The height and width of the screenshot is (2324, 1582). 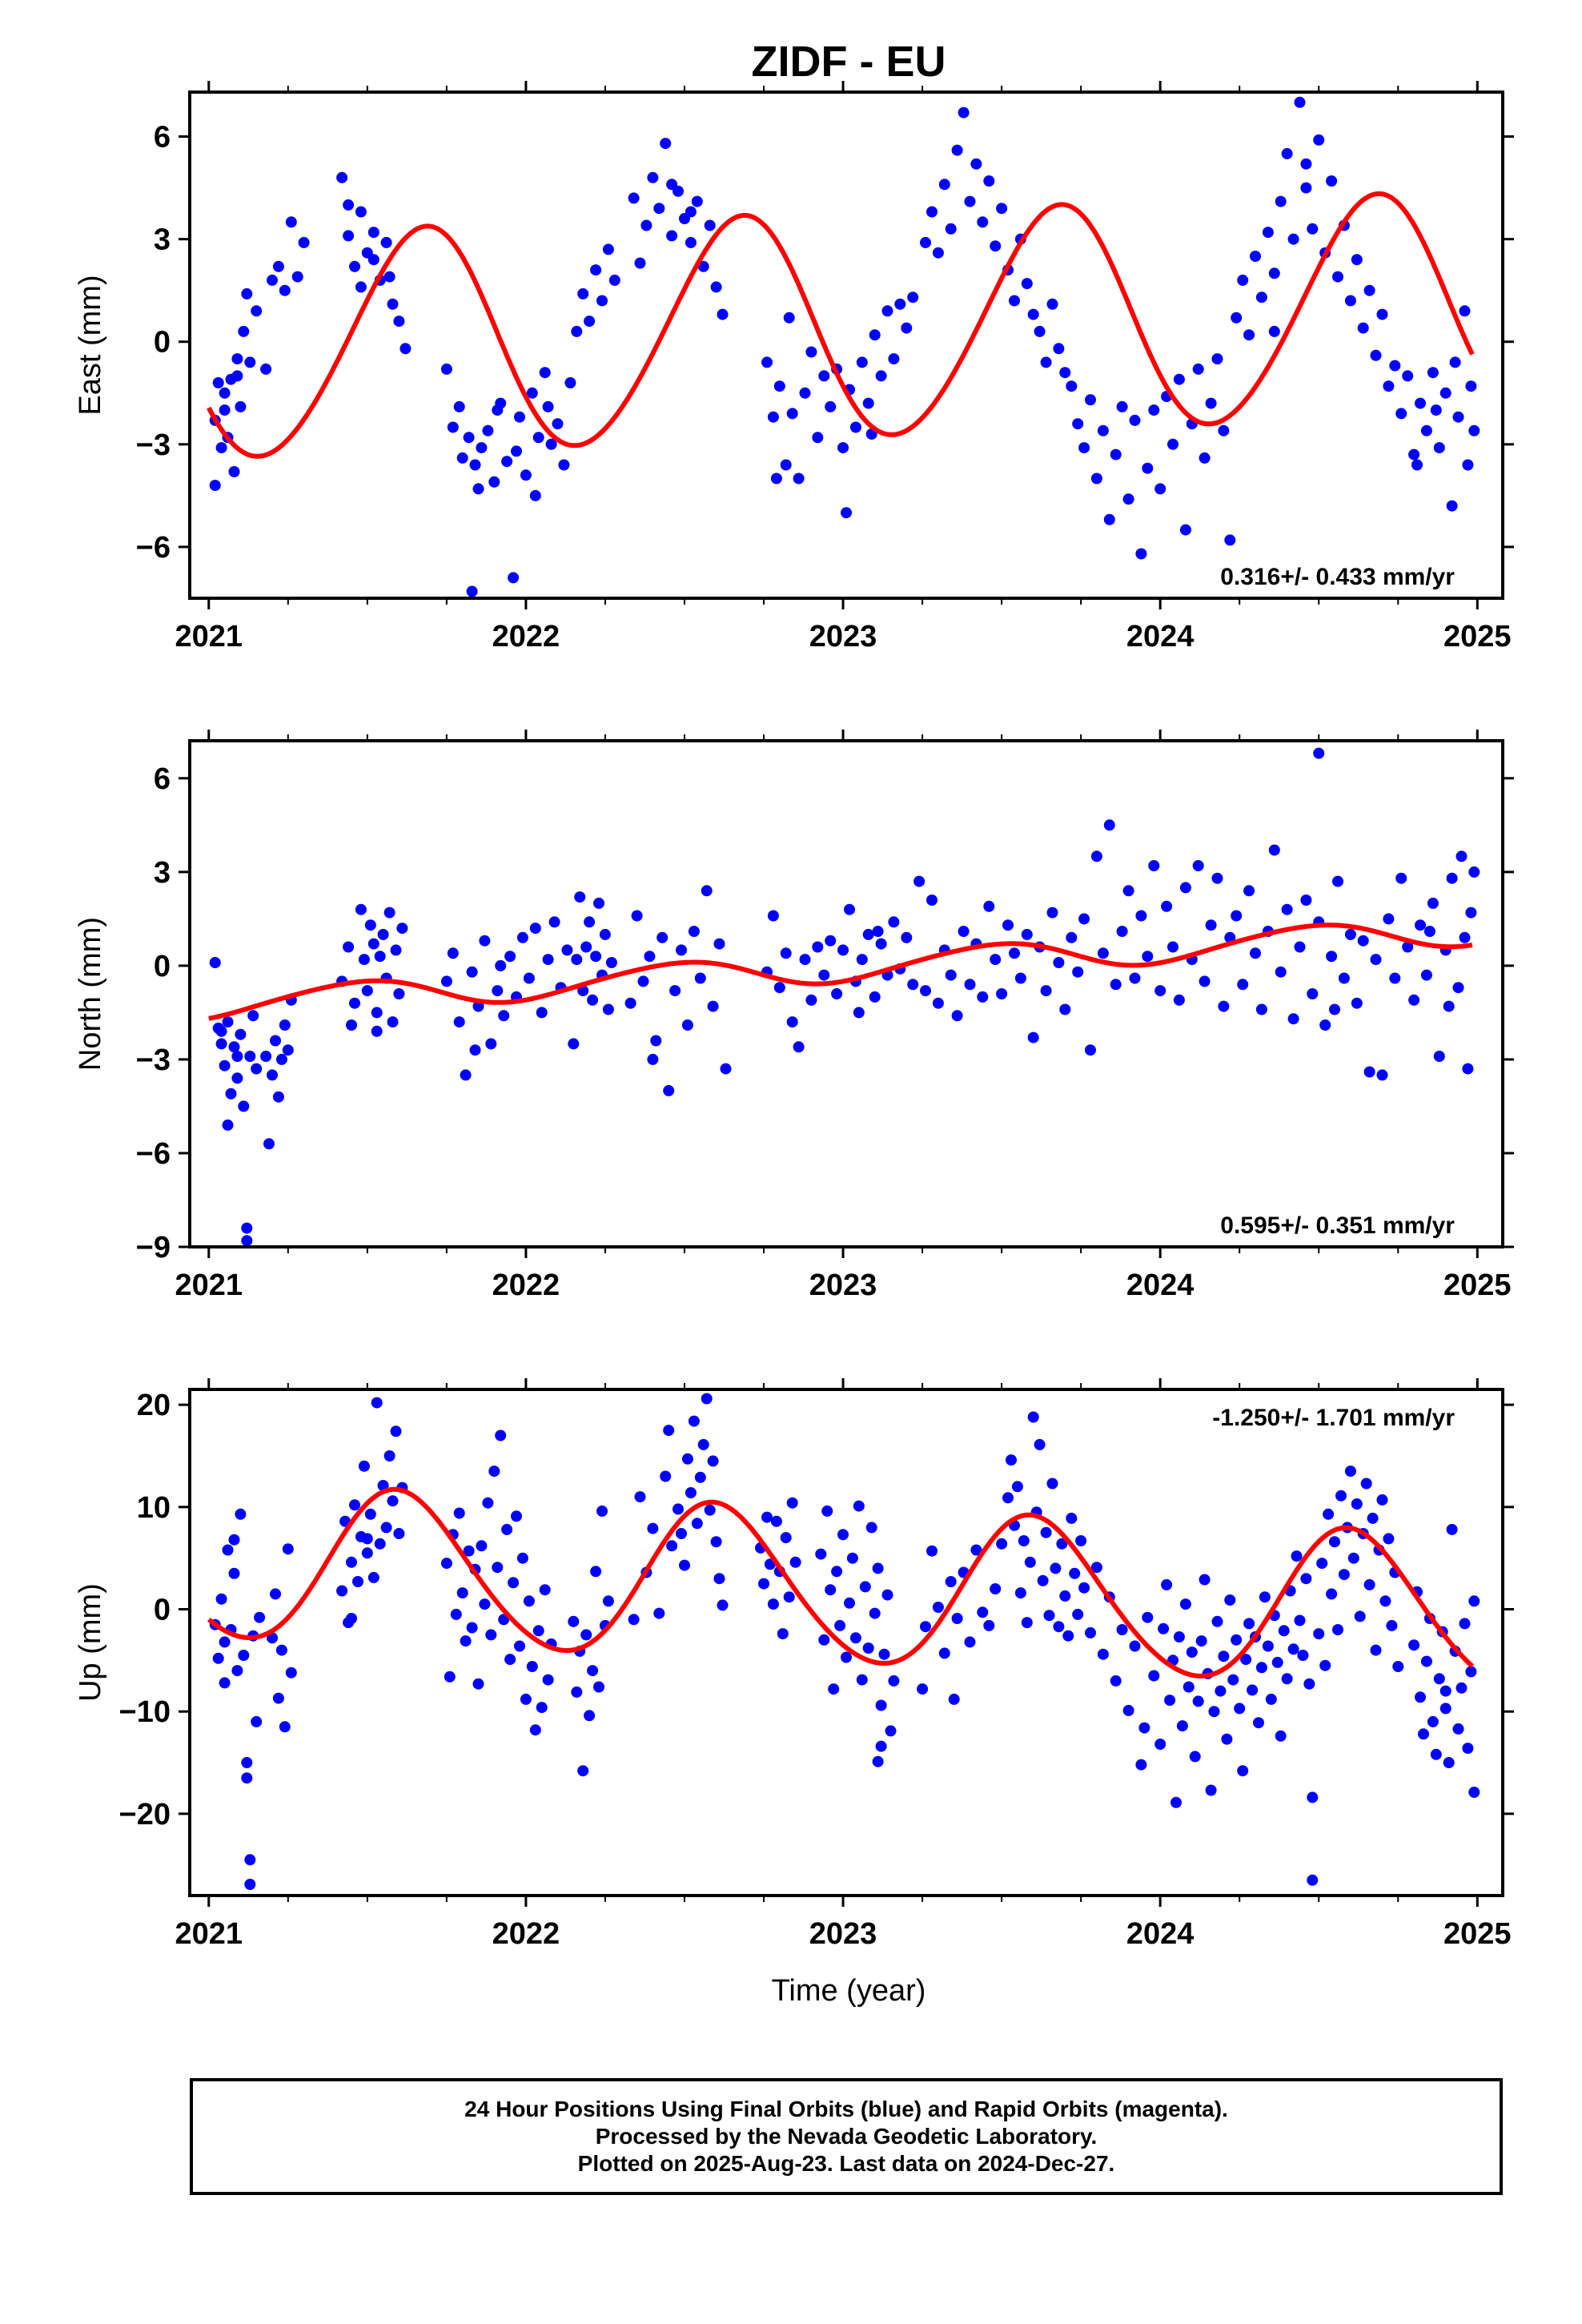 What do you see at coordinates (841, 325) in the screenshot?
I see `fit-curve` at bounding box center [841, 325].